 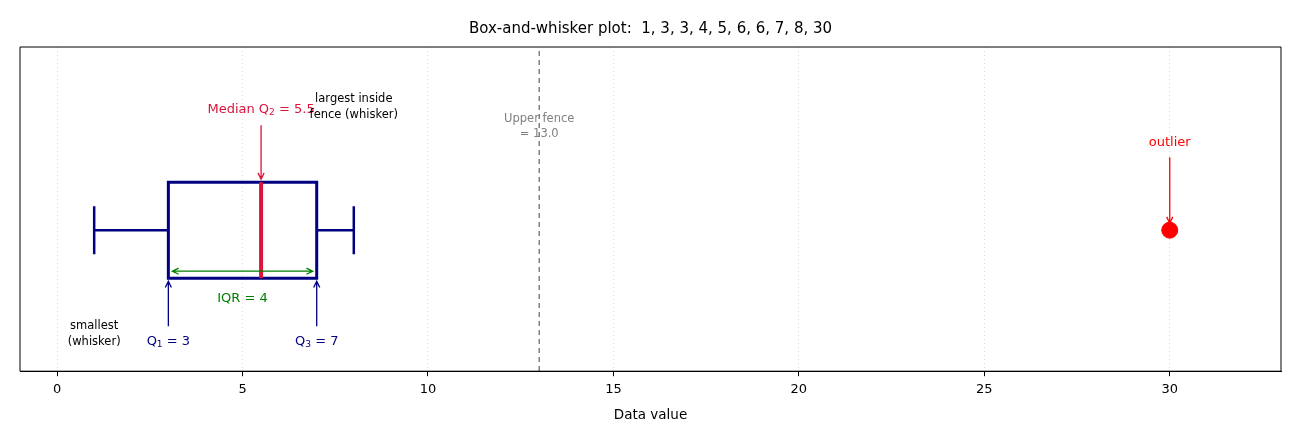 I want to click on chart-title: Box-and-whisker plot: 1, 3, 3, 4, 5, 6, 6, 7, 8, 30, so click(x=650, y=27).